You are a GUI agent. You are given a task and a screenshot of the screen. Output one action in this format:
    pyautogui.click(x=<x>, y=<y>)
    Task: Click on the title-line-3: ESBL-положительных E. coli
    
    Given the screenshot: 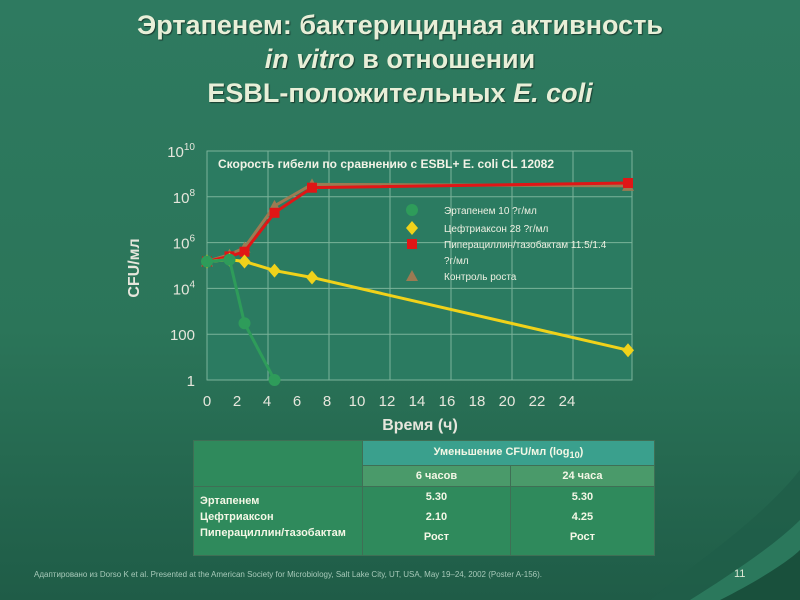 What is the action you would take?
    pyautogui.click(x=400, y=93)
    